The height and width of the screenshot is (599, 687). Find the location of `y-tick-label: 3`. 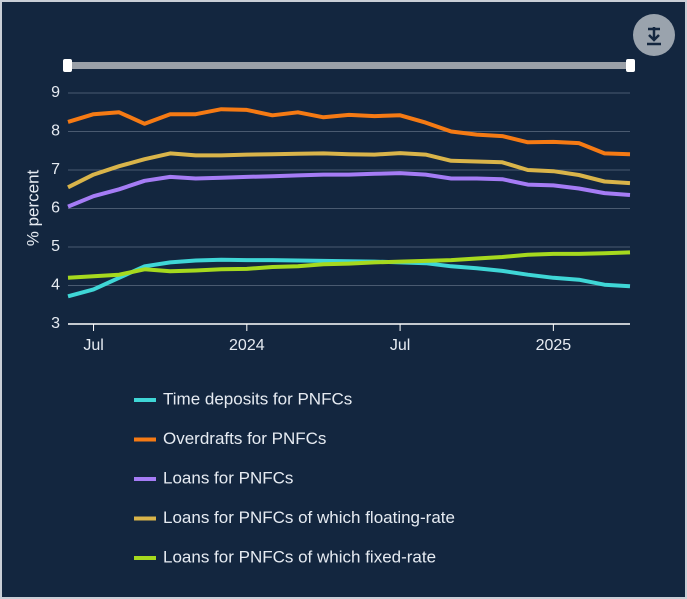

y-tick-label: 3 is located at coordinates (55, 323).